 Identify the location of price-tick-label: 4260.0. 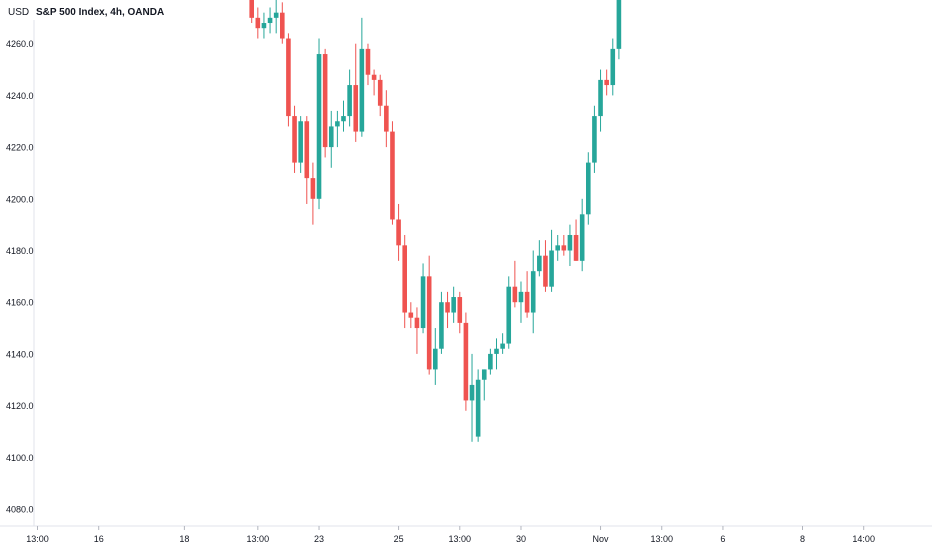
(20, 44).